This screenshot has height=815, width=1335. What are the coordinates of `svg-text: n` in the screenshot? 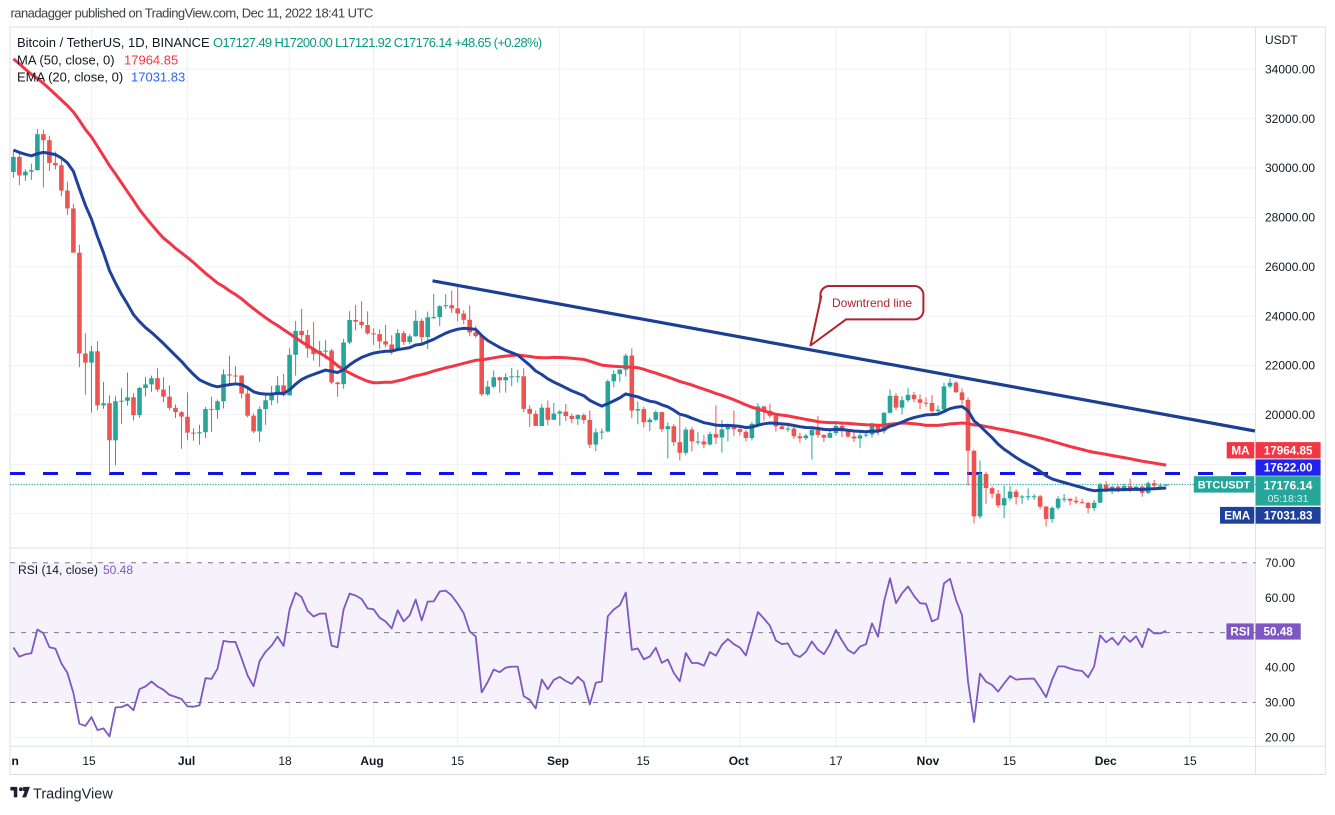 It's located at (15, 761).